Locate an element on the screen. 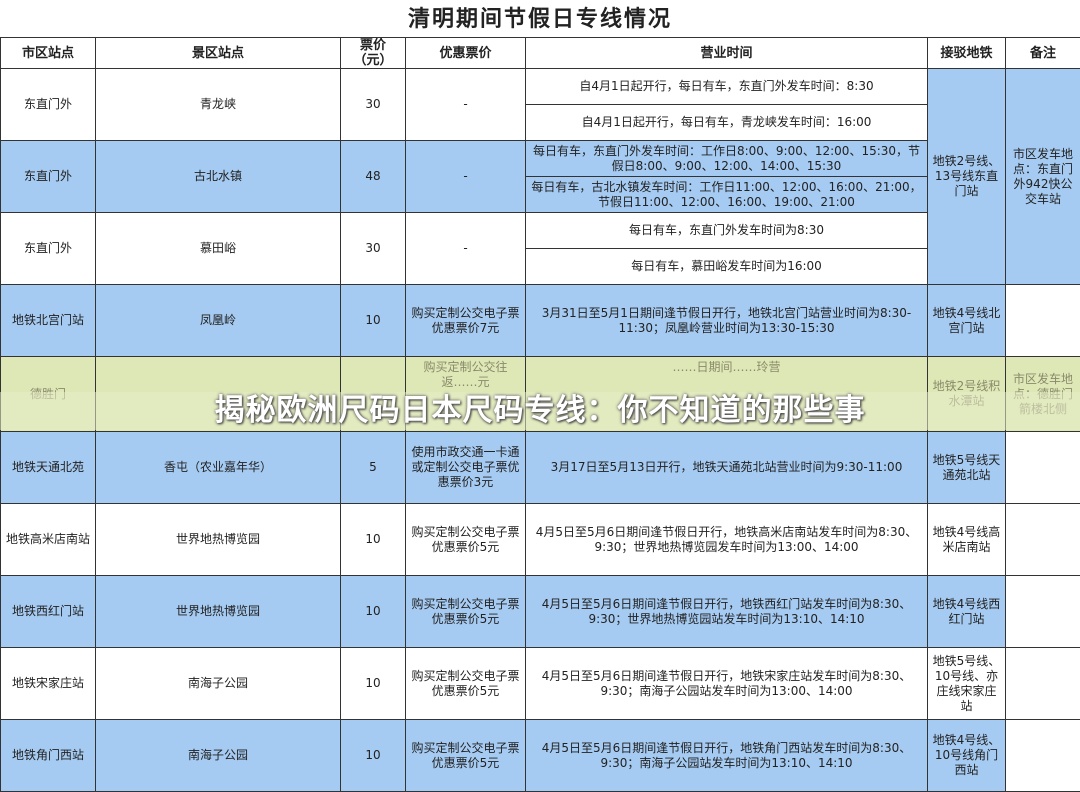 This screenshot has height=792, width=1080. hours: 每日有车，东直门外发车时间为8:30 is located at coordinates (727, 231).